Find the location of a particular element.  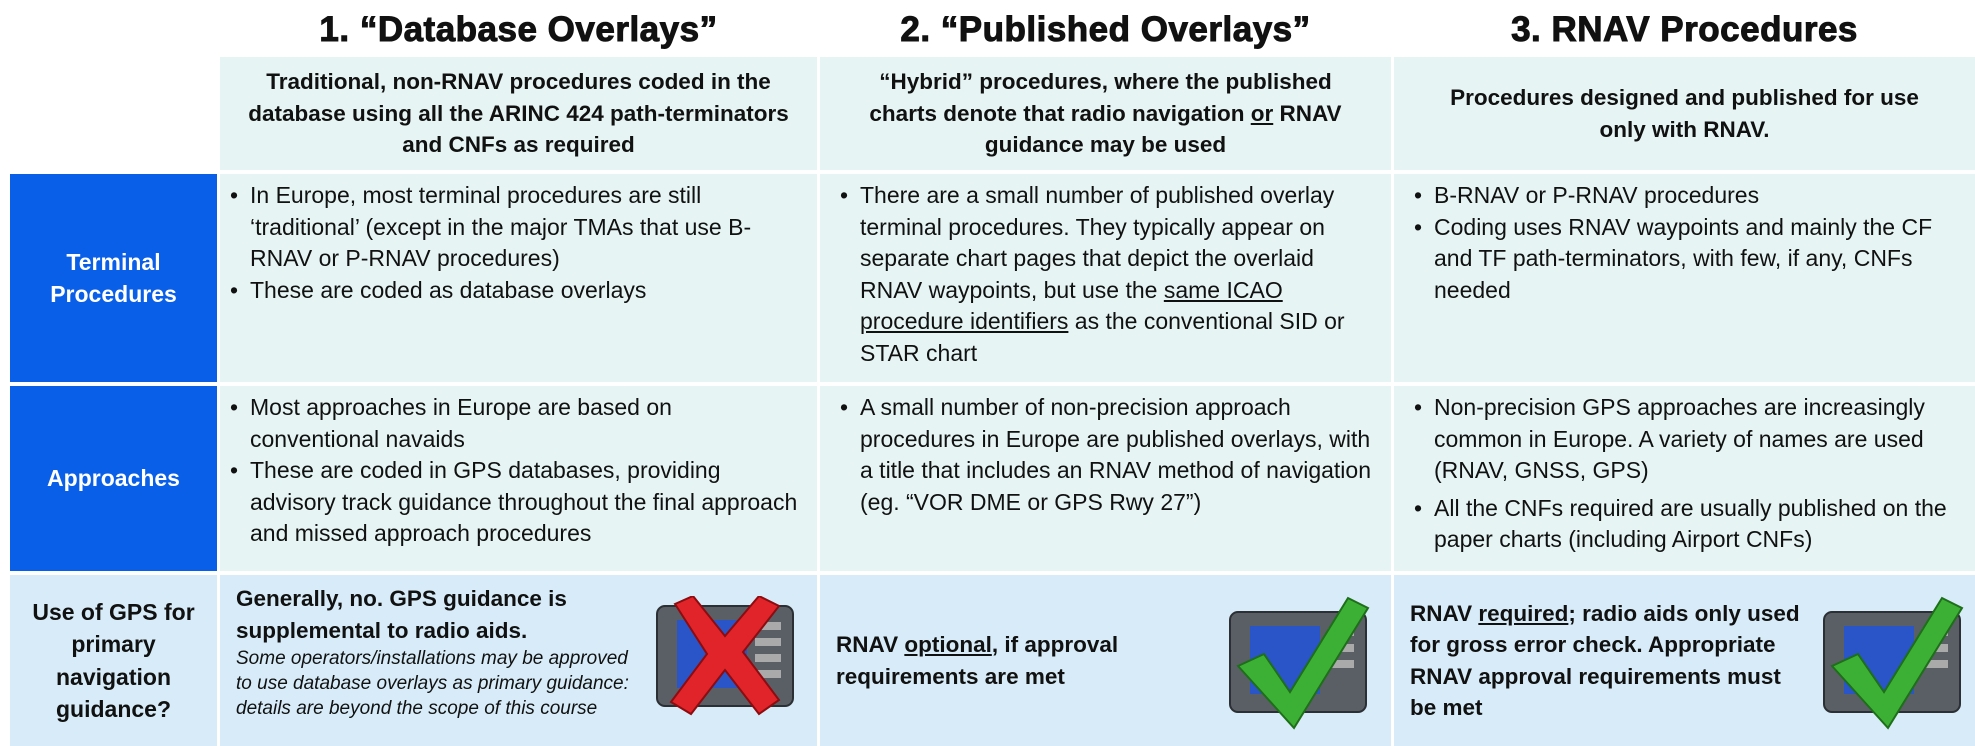

text: Approaches is located at coordinates (113, 478).